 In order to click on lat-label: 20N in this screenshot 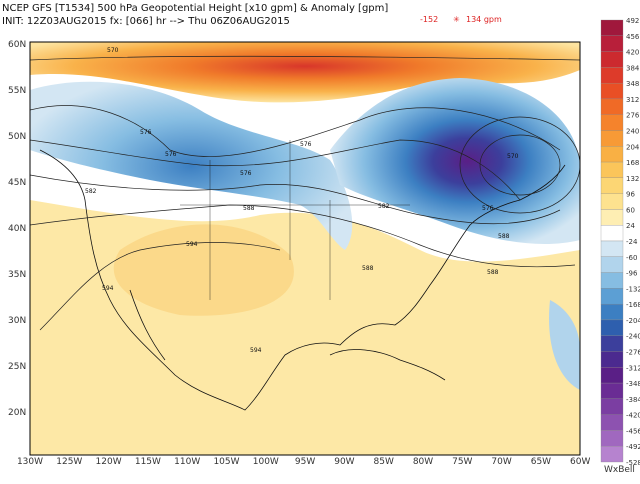, I will do `click(17, 413)`.